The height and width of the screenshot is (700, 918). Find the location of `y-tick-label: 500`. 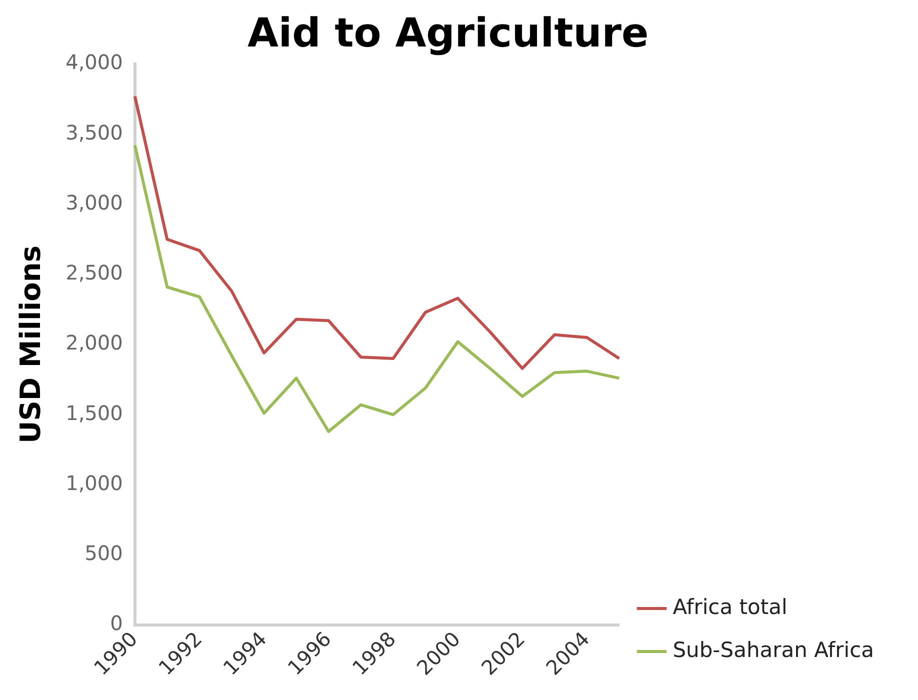

y-tick-label: 500 is located at coordinates (103, 553).